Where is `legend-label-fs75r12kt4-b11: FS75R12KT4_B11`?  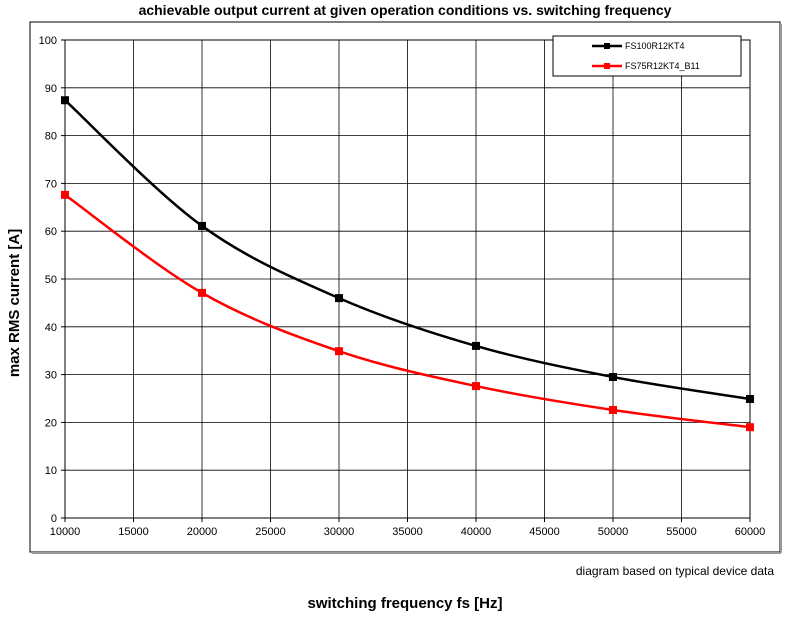 legend-label-fs75r12kt4-b11: FS75R12KT4_B11 is located at coordinates (662, 66).